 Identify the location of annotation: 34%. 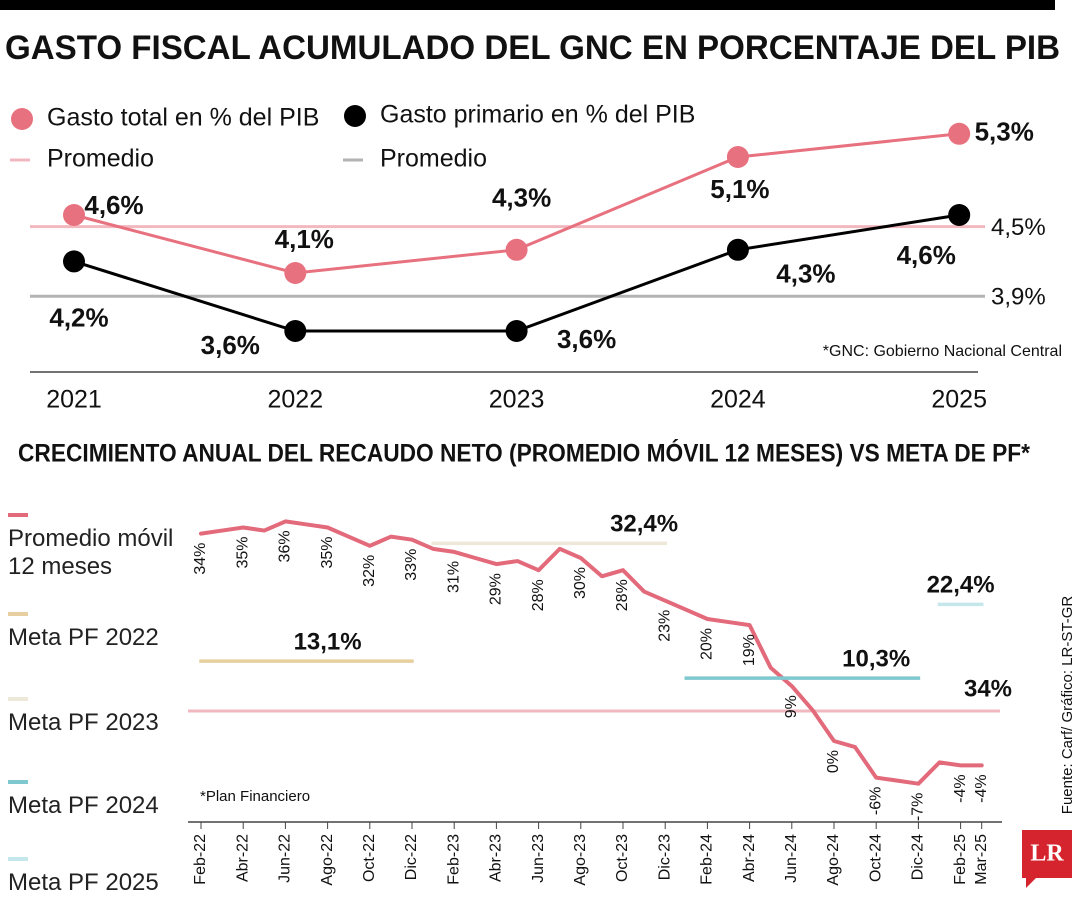
(988, 688).